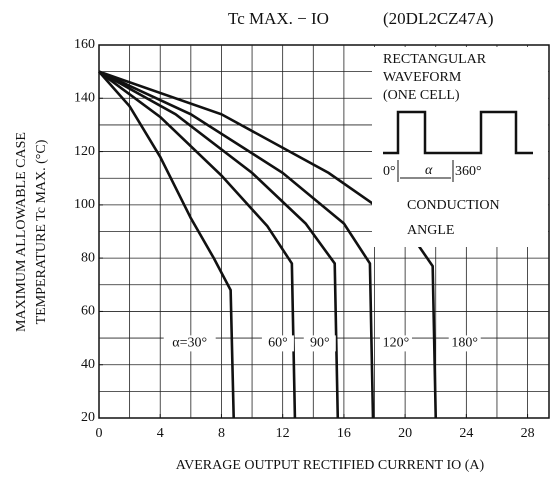 Image resolution: width=558 pixels, height=487 pixels. Describe the element at coordinates (422, 77) in the screenshot. I see `inset-text: WAVEFORM` at that location.